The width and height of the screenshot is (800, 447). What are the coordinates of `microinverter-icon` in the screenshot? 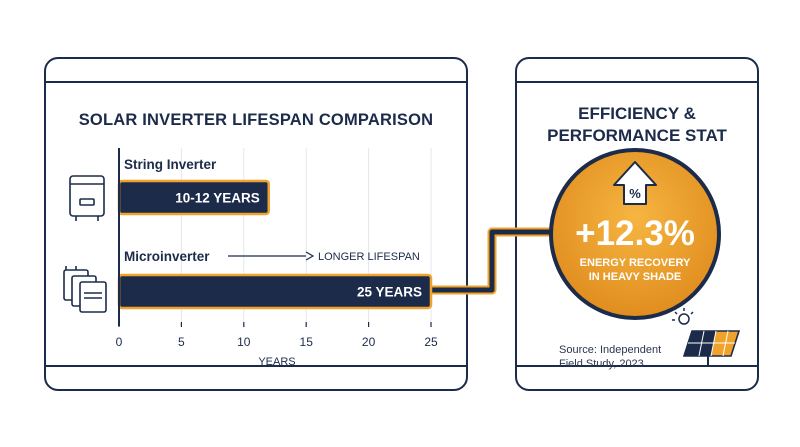 It's located at (85, 289).